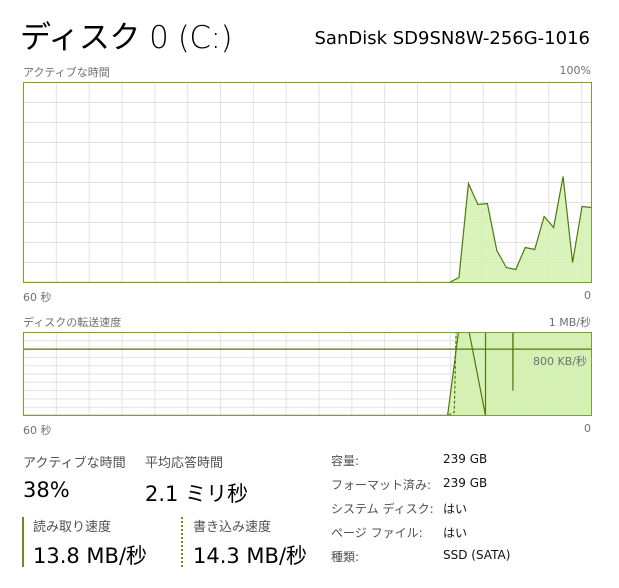 Image resolution: width=619 pixels, height=588 pixels. What do you see at coordinates (477, 555) in the screenshot?
I see `type-value: SSD (SATA)` at bounding box center [477, 555].